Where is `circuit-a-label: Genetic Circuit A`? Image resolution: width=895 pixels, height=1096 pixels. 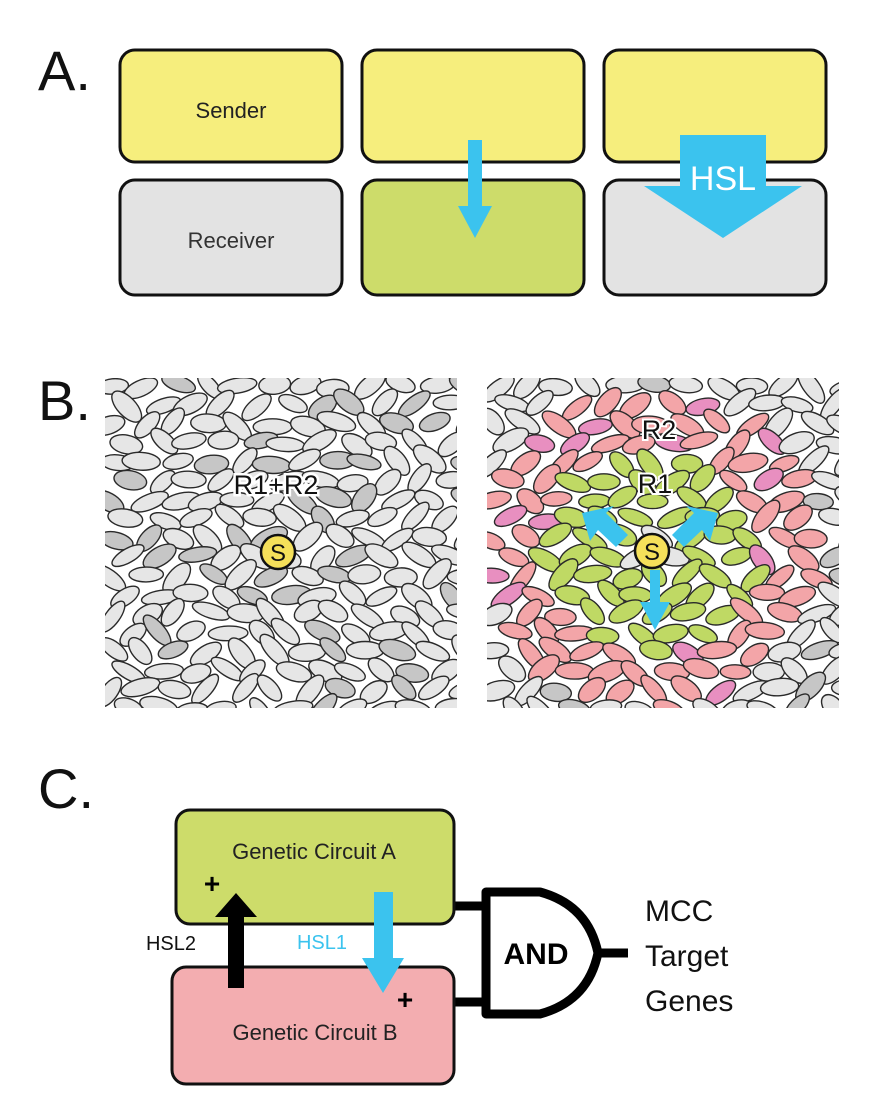 circuit-a-label: Genetic Circuit A is located at coordinates (314, 851).